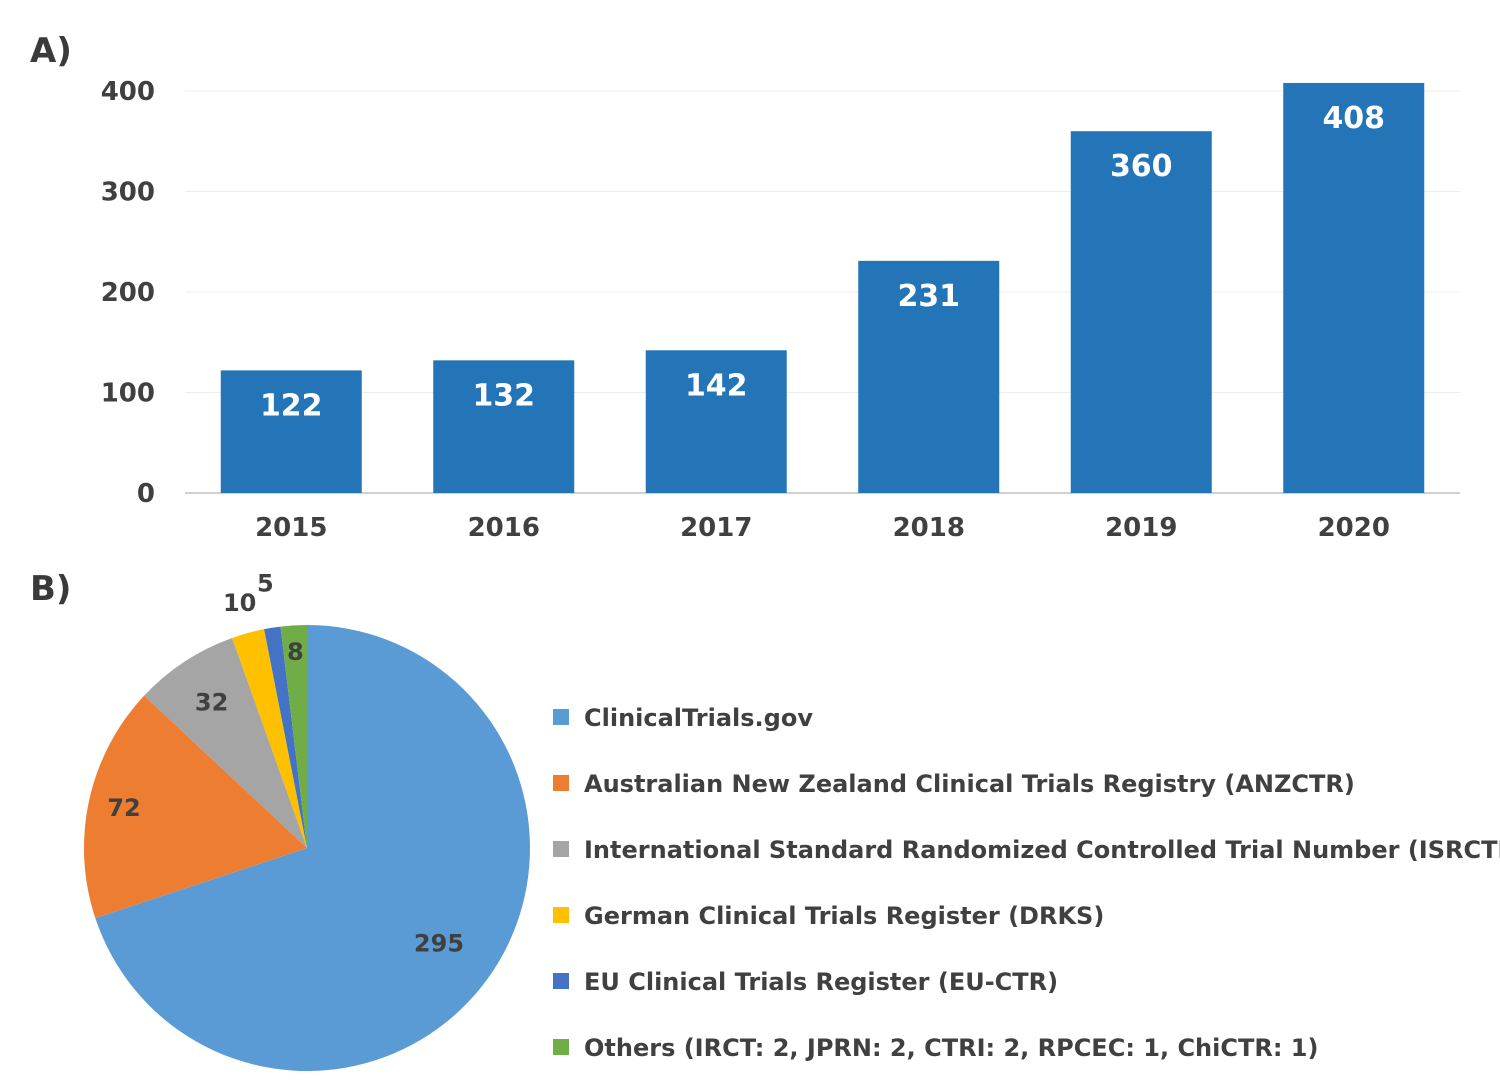  Describe the element at coordinates (146, 494) in the screenshot. I see `y-tick-label: 0` at that location.